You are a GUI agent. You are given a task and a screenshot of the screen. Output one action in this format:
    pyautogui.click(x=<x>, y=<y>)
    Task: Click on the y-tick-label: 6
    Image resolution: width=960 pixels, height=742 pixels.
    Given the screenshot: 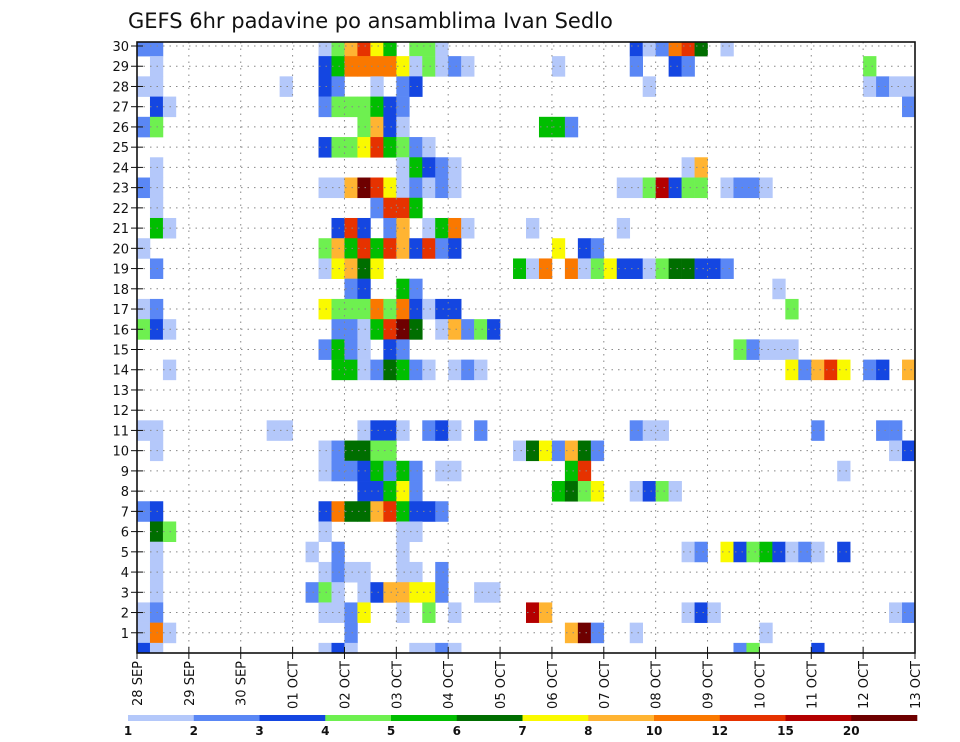 What is the action you would take?
    pyautogui.click(x=125, y=533)
    